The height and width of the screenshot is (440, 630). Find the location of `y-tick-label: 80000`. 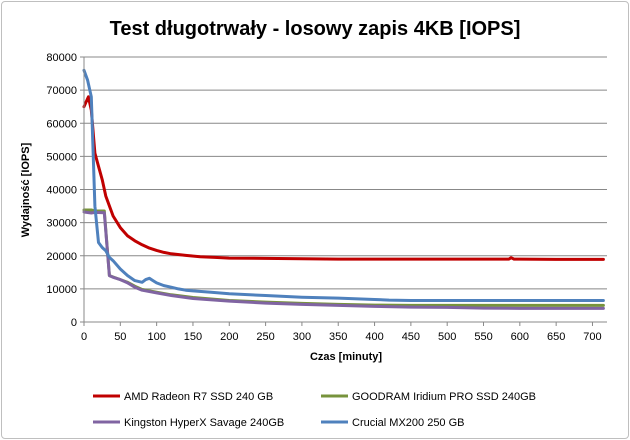

y-tick-label: 80000 is located at coordinates (61, 58).